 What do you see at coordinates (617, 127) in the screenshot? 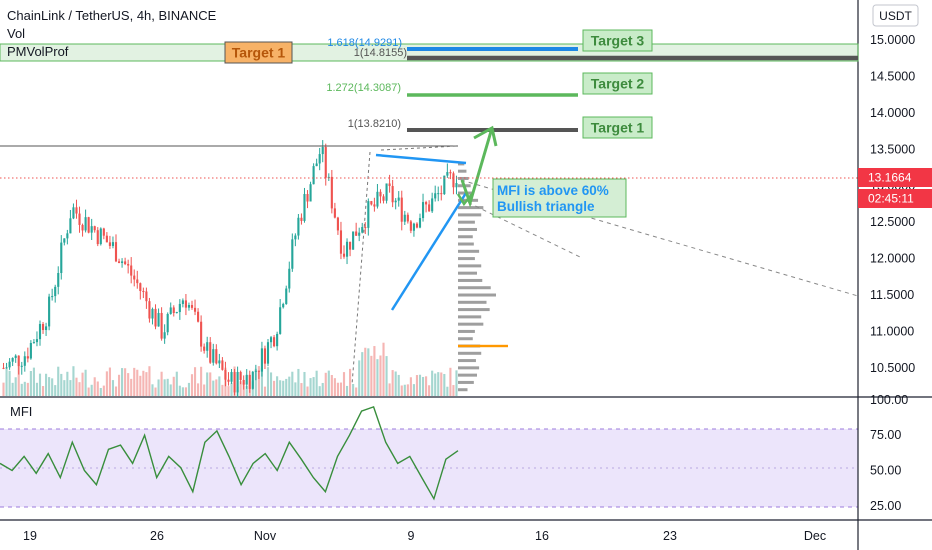
I see `target-1-box: Target 1` at bounding box center [617, 127].